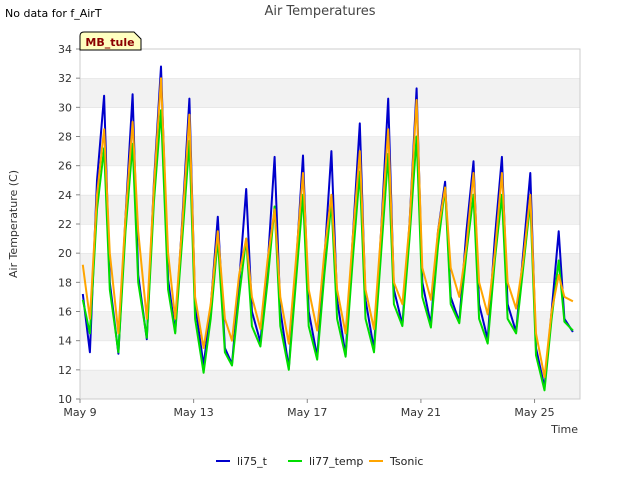 The height and width of the screenshot is (480, 640). What do you see at coordinates (65, 282) in the screenshot?
I see `y-tick-label: 18` at bounding box center [65, 282].